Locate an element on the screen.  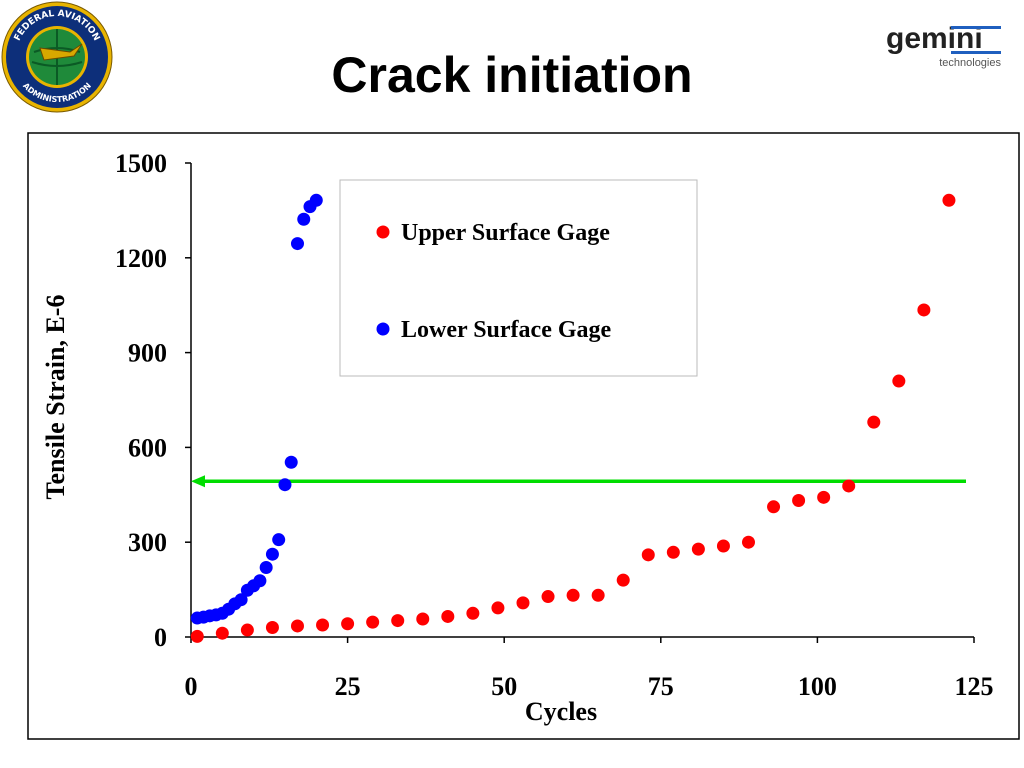
gemini-logo-sub: technologies is located at coordinates (970, 63).